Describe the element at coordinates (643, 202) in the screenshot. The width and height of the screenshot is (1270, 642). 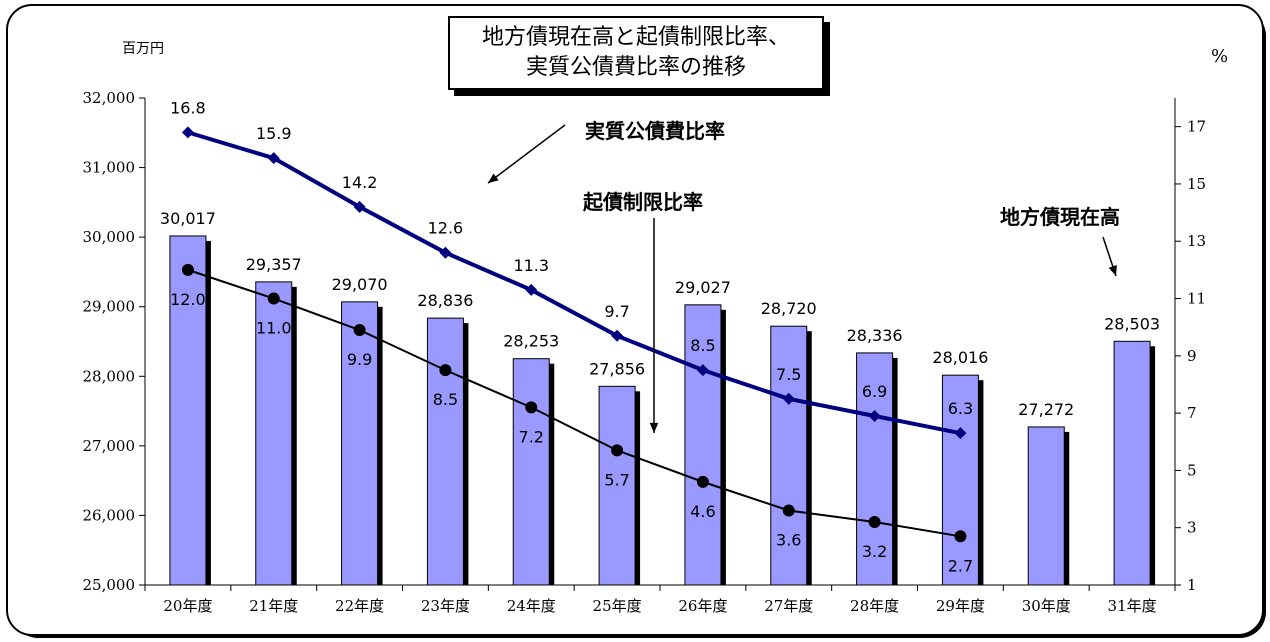
I see `callout-kisai: 起債制限比率` at that location.